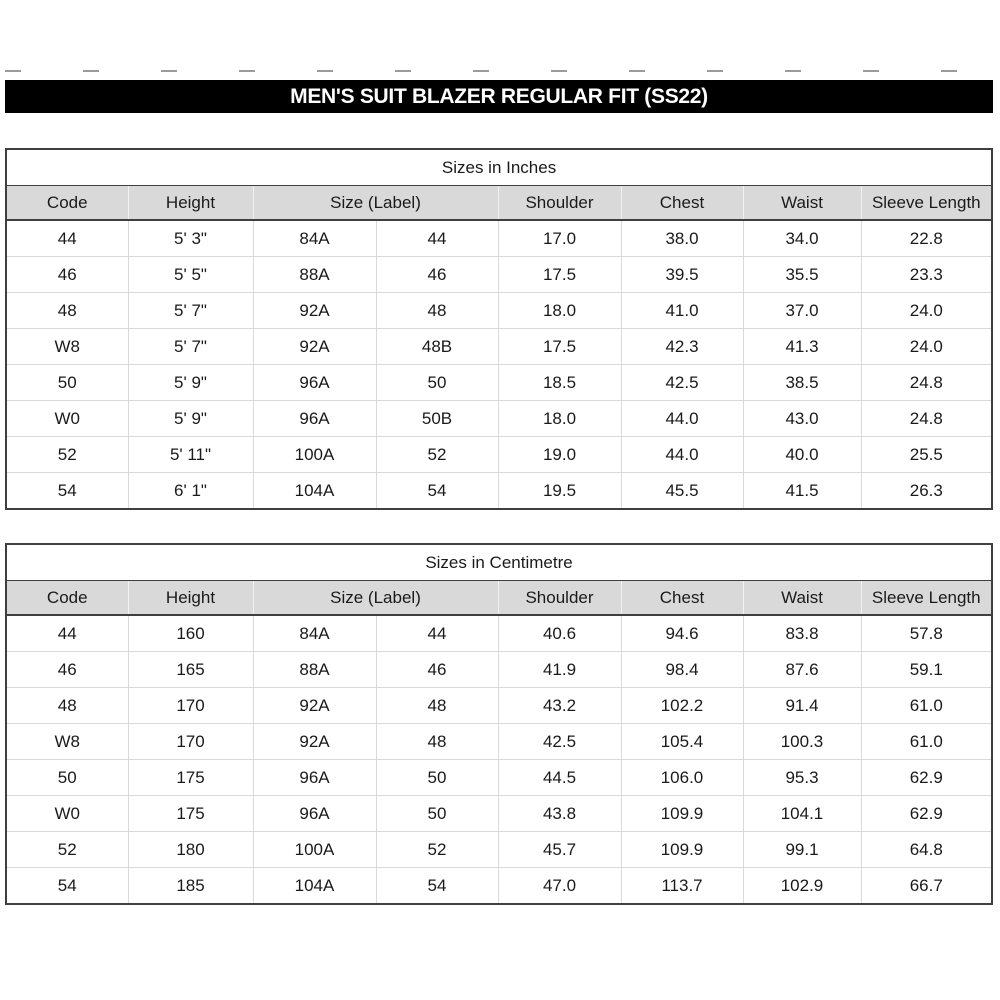 This screenshot has height=1000, width=1000. I want to click on table-cell: 91.4, so click(802, 705).